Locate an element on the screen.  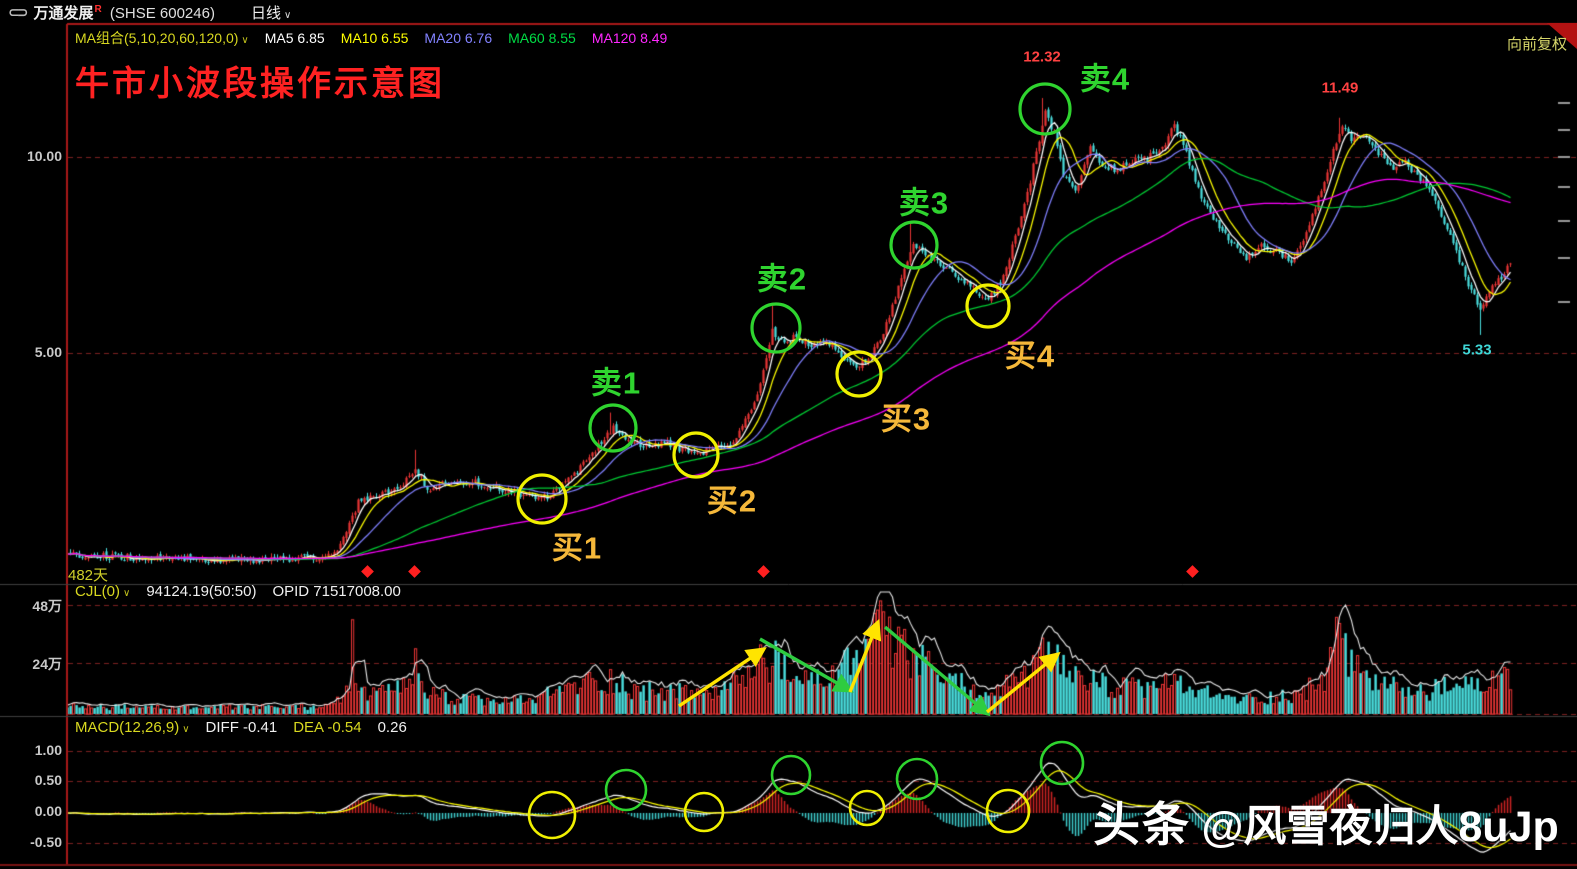
axis-label: -0.50 is located at coordinates (46, 842).